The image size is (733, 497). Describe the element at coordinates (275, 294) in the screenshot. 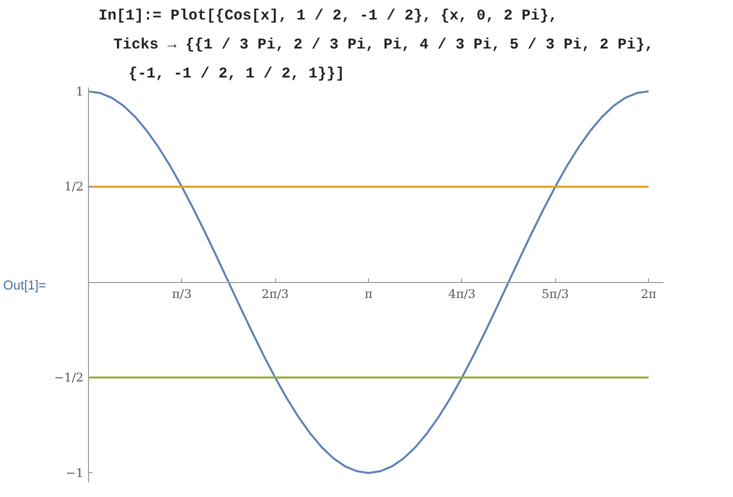

I see `x-tick-label: 2π/3` at that location.